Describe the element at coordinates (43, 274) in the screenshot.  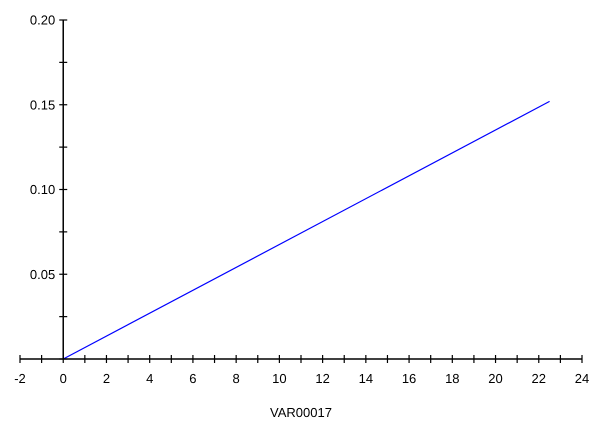
I see `y-tick-label: 0.05` at that location.